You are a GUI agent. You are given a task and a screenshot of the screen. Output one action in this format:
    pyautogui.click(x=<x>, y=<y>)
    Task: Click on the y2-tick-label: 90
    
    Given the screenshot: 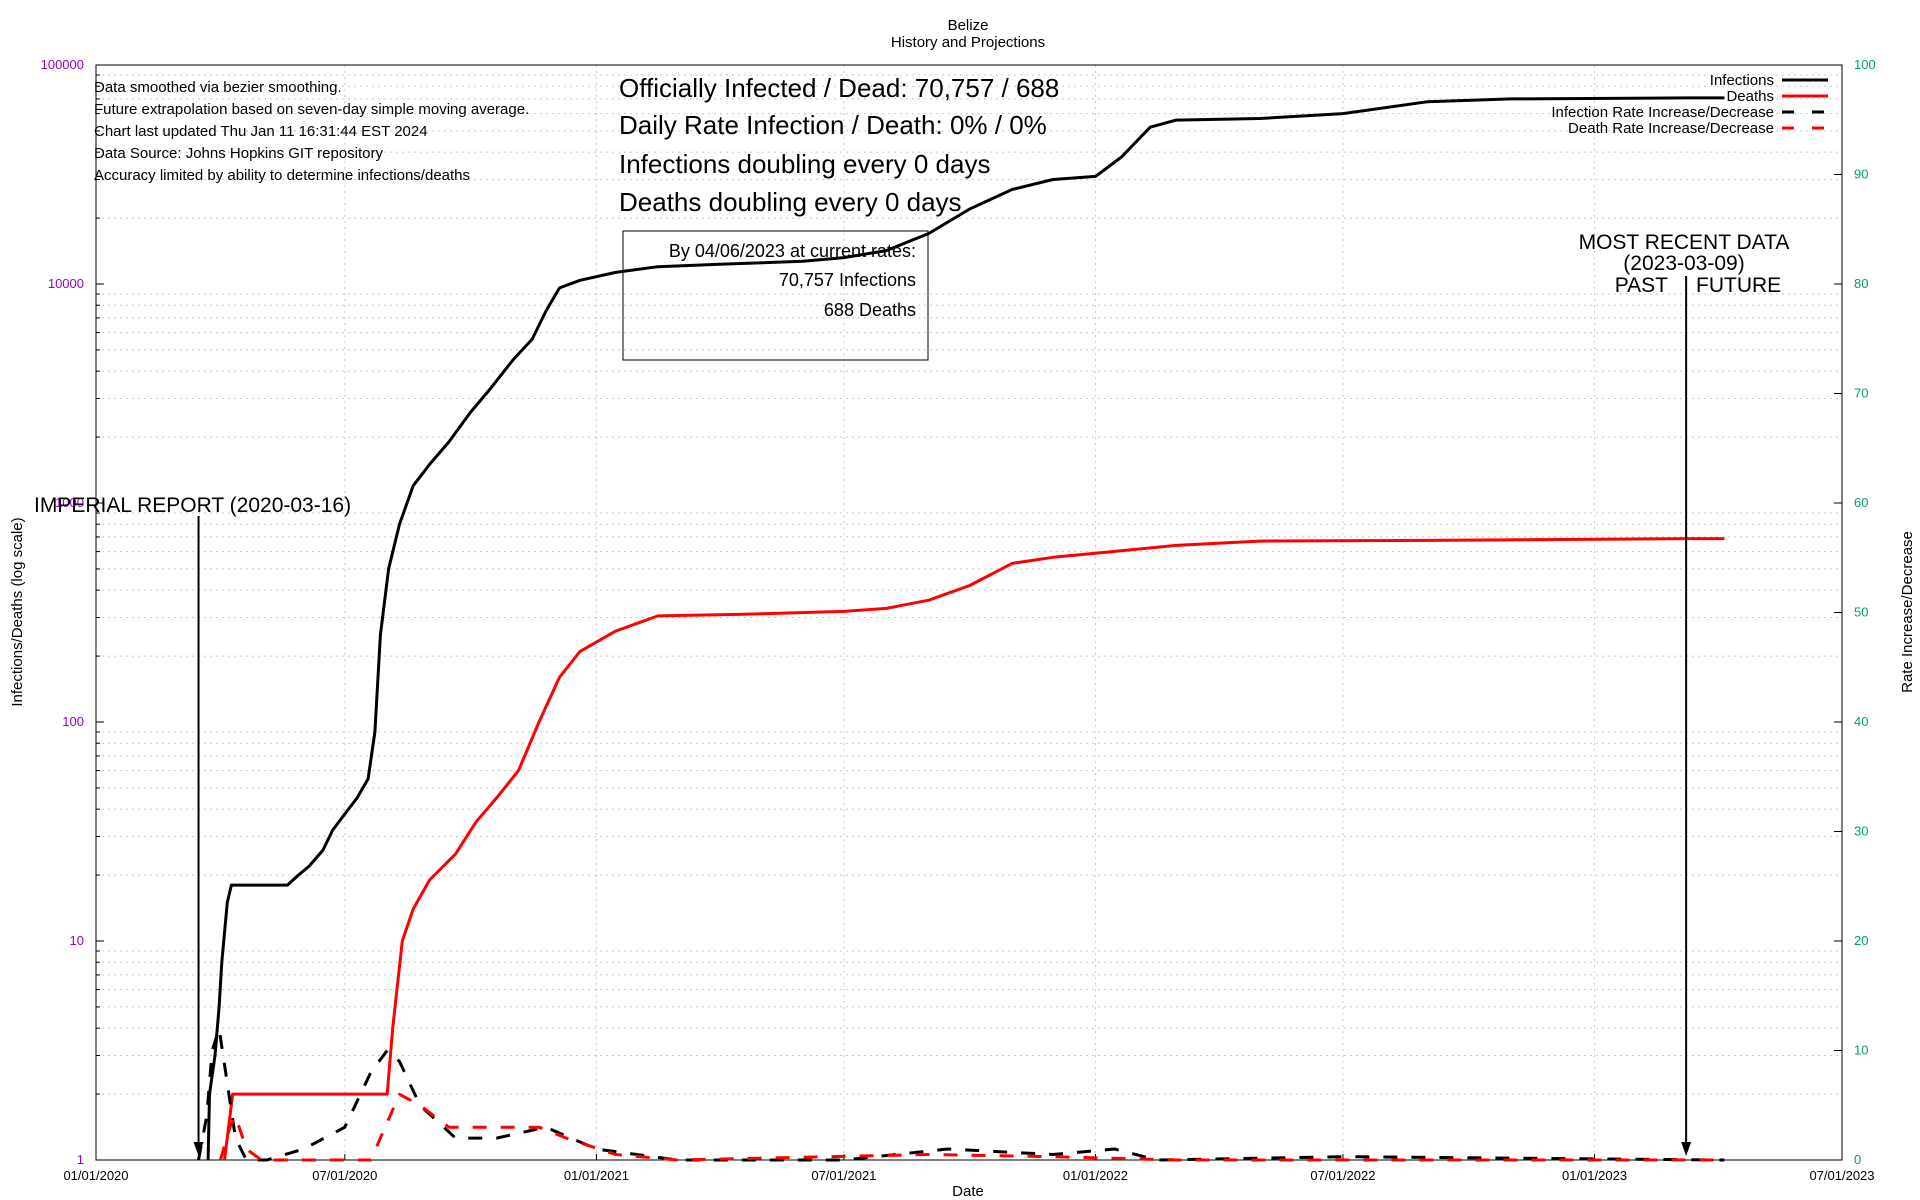 What is the action you would take?
    pyautogui.click(x=1861, y=174)
    